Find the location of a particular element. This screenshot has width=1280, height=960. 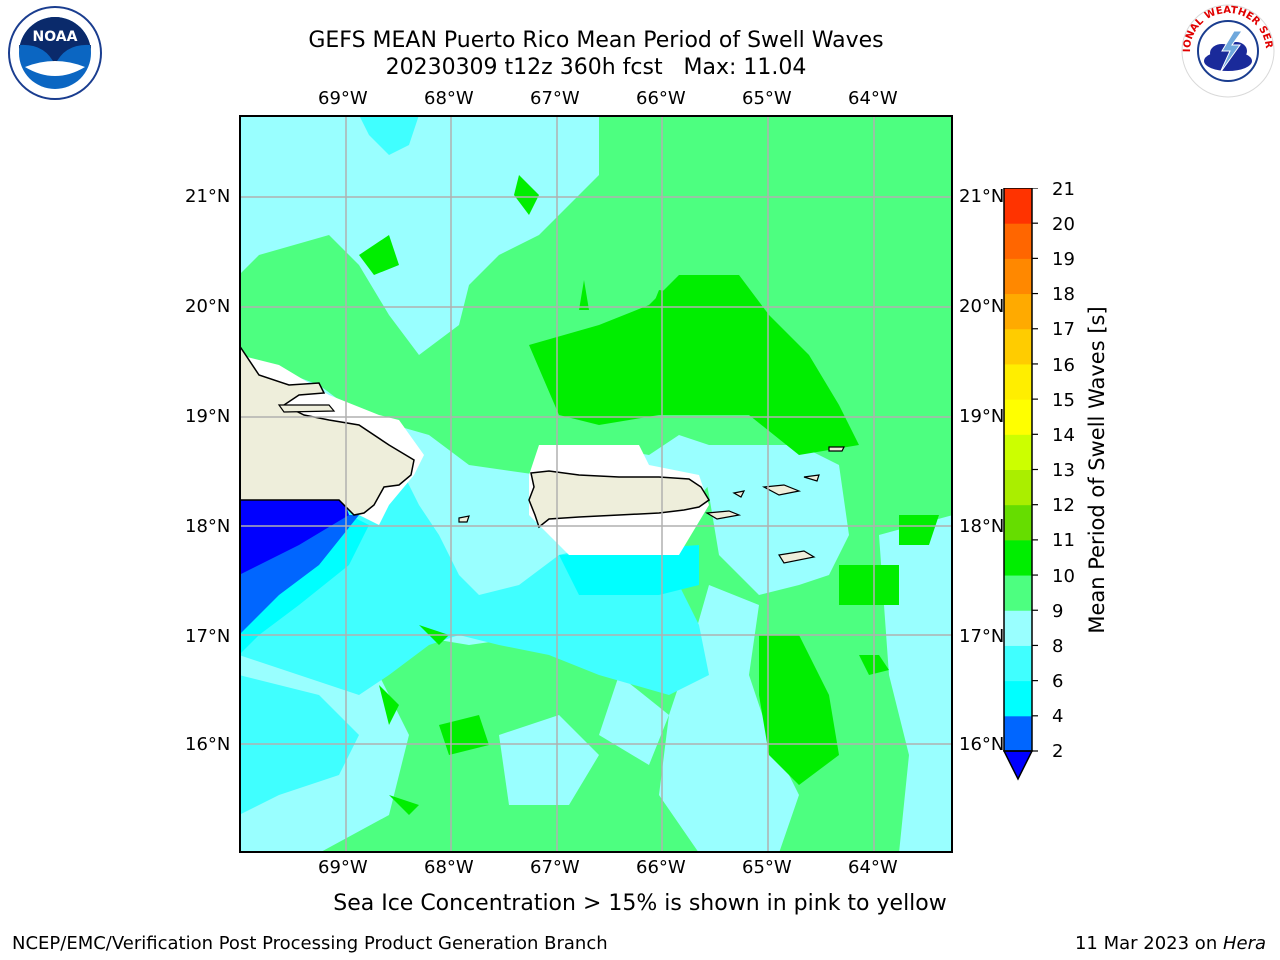

footer-date-block: 11 Mar 2023 on Hera is located at coordinates (1170, 944).